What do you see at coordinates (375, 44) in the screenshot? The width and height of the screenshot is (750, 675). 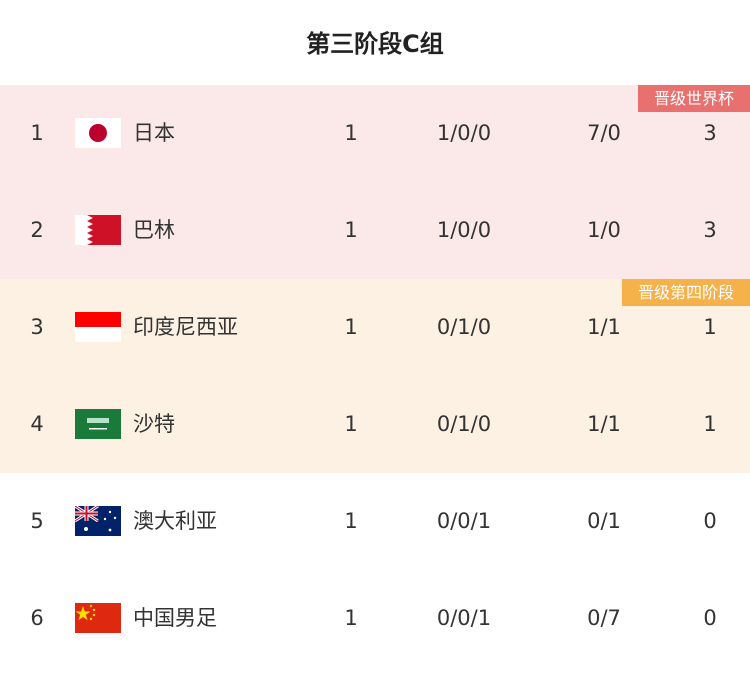 I see `page-title: 第三阶段C组` at bounding box center [375, 44].